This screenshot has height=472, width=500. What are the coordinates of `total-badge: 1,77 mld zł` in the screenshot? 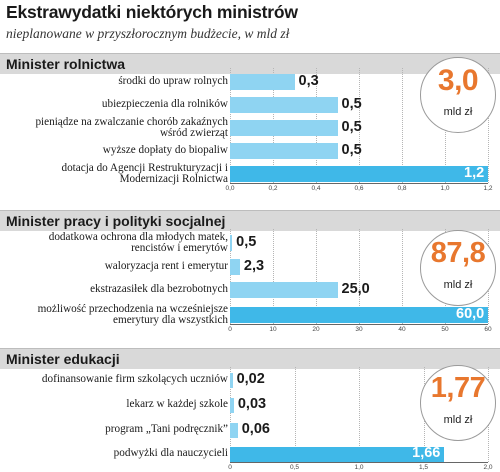 It's located at (458, 403).